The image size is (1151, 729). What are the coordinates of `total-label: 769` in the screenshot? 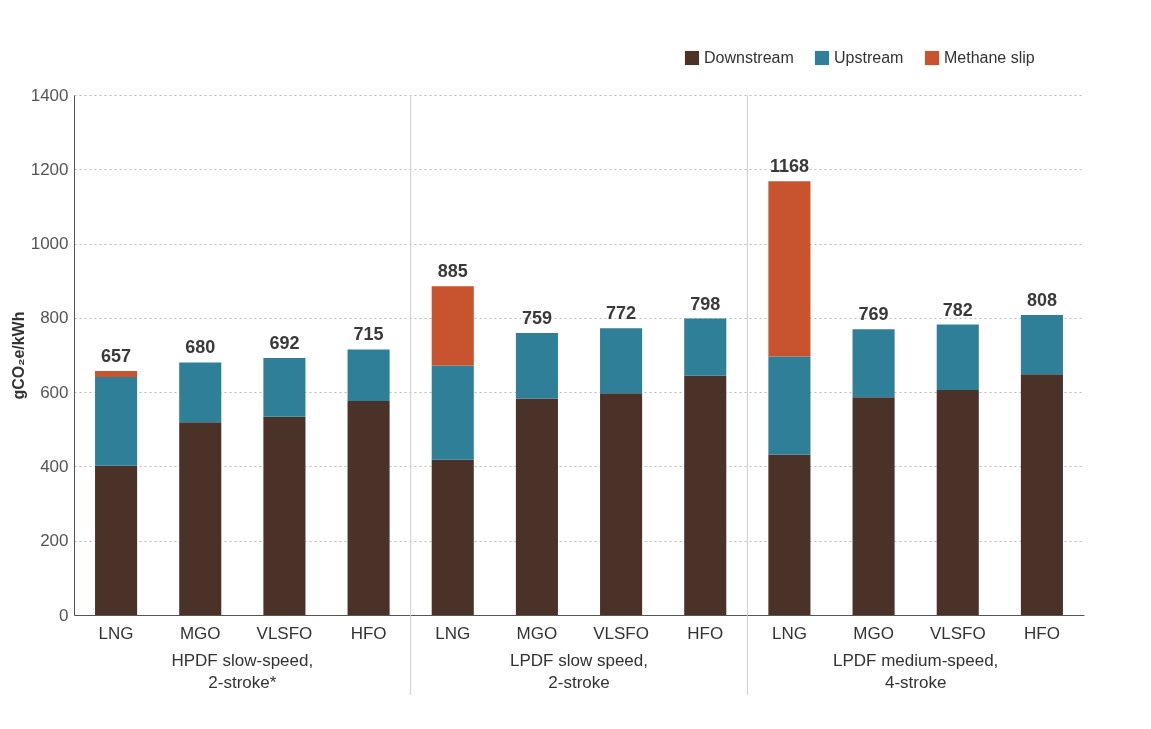 It's located at (873, 314).